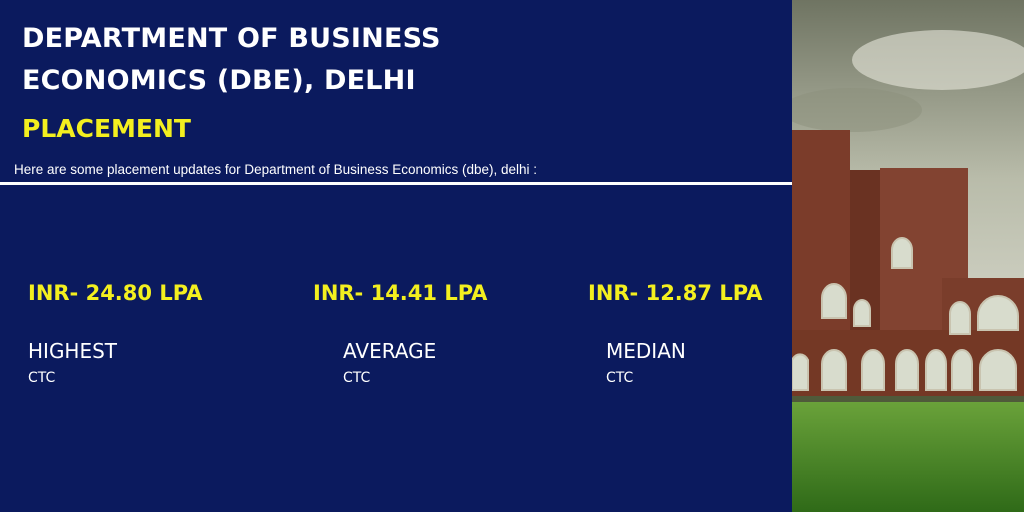 The height and width of the screenshot is (512, 1024). I want to click on stat-value: INR- 24.80 LPA, so click(115, 293).